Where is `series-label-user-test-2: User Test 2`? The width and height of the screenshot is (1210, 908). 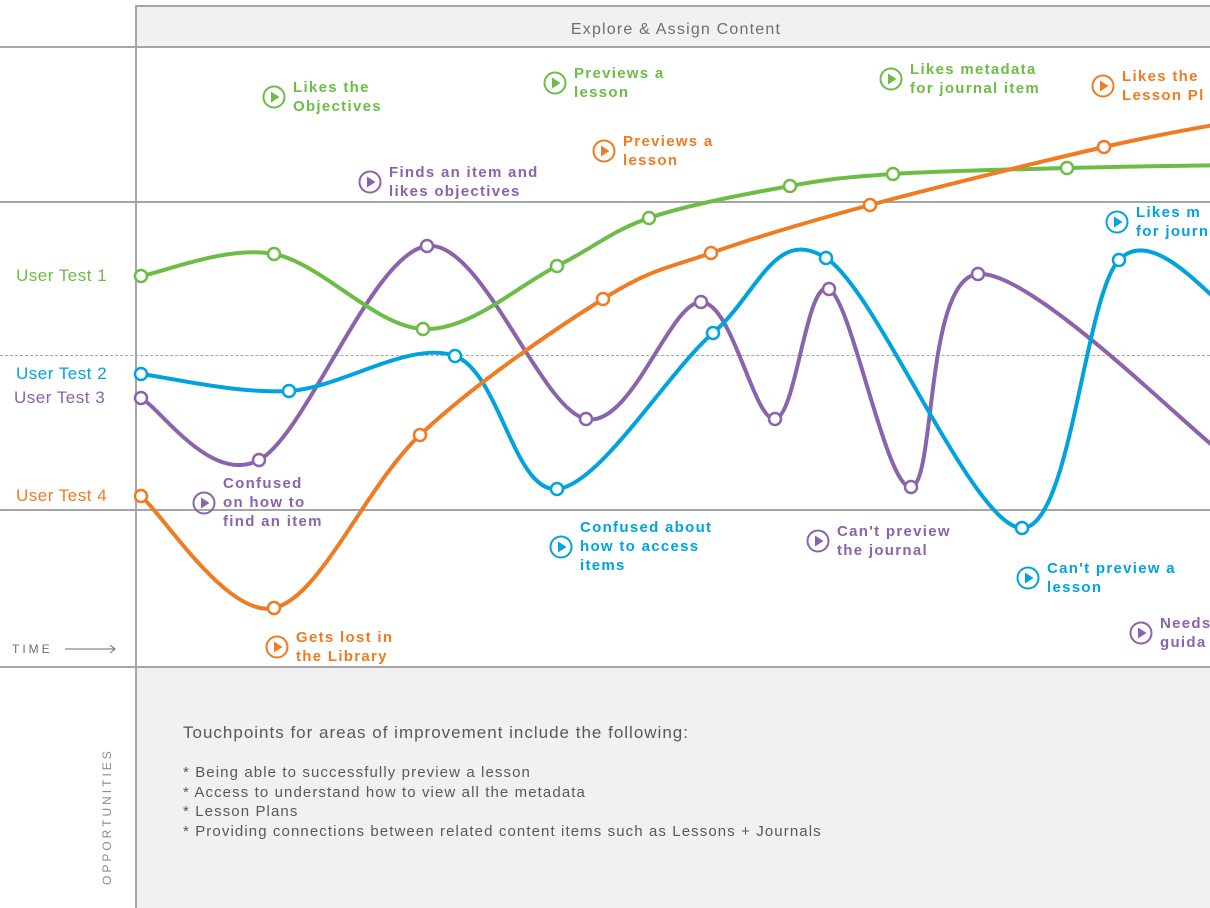
series-label-user-test-2: User Test 2 is located at coordinates (62, 373).